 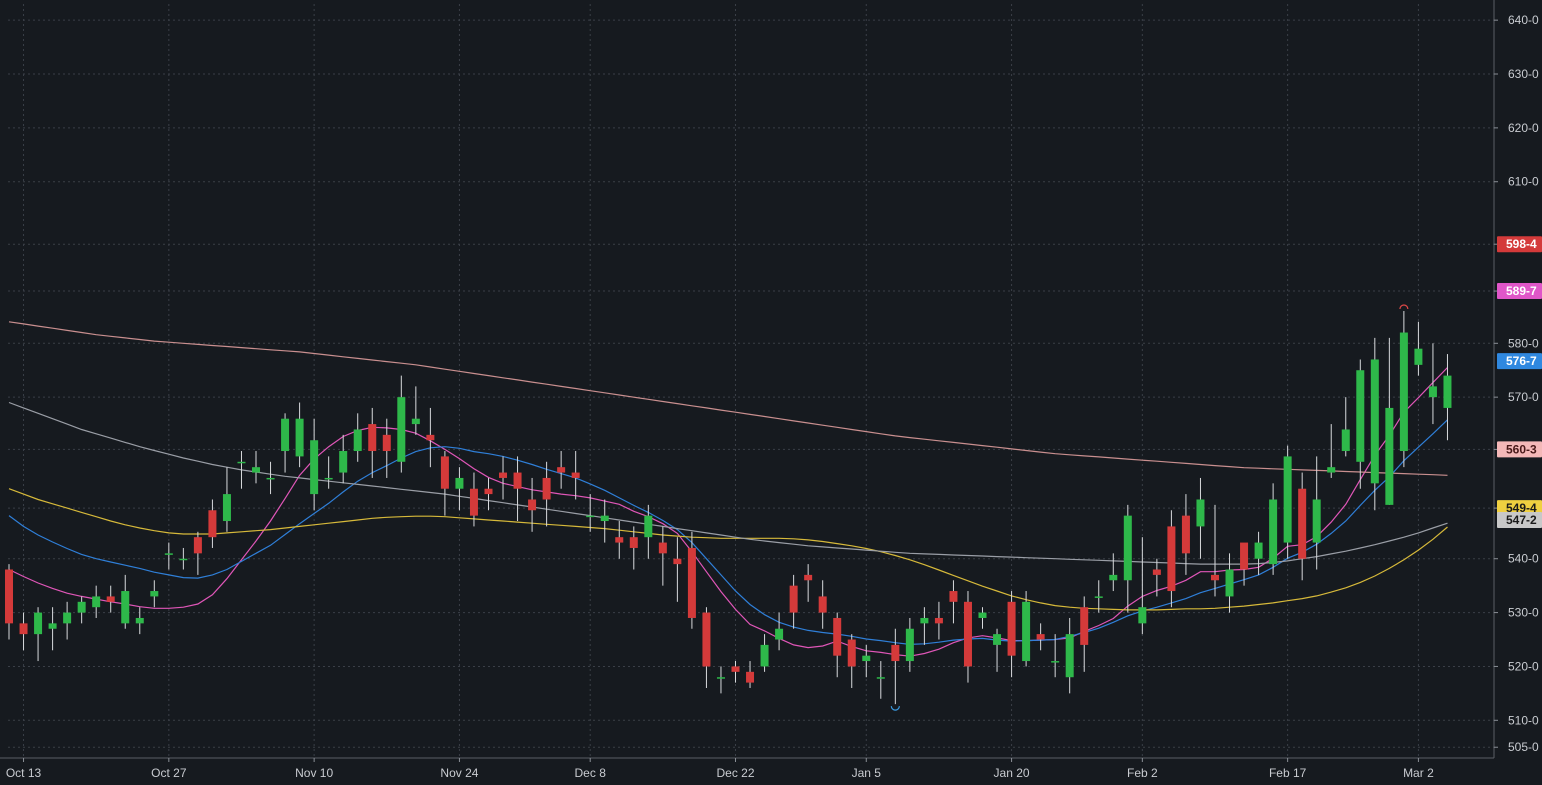 I want to click on y-tick-label: 640-0, so click(x=1523, y=20).